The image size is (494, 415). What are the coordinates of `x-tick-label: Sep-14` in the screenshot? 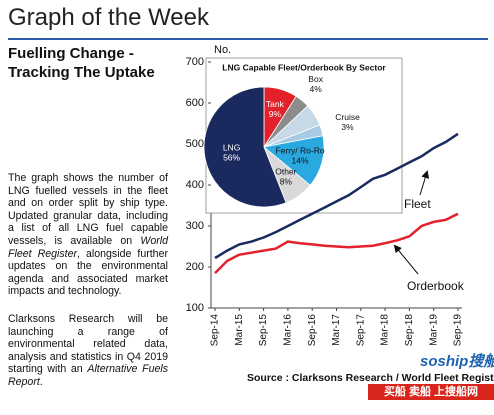 It's located at (215, 330).